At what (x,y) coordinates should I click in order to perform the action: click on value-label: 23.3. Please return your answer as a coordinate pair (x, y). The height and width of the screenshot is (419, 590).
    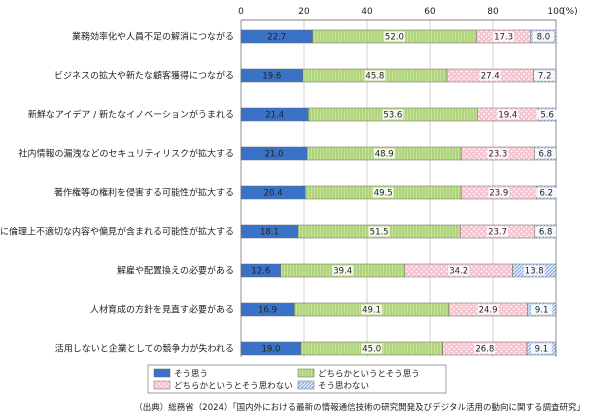
    Looking at the image, I should click on (497, 155).